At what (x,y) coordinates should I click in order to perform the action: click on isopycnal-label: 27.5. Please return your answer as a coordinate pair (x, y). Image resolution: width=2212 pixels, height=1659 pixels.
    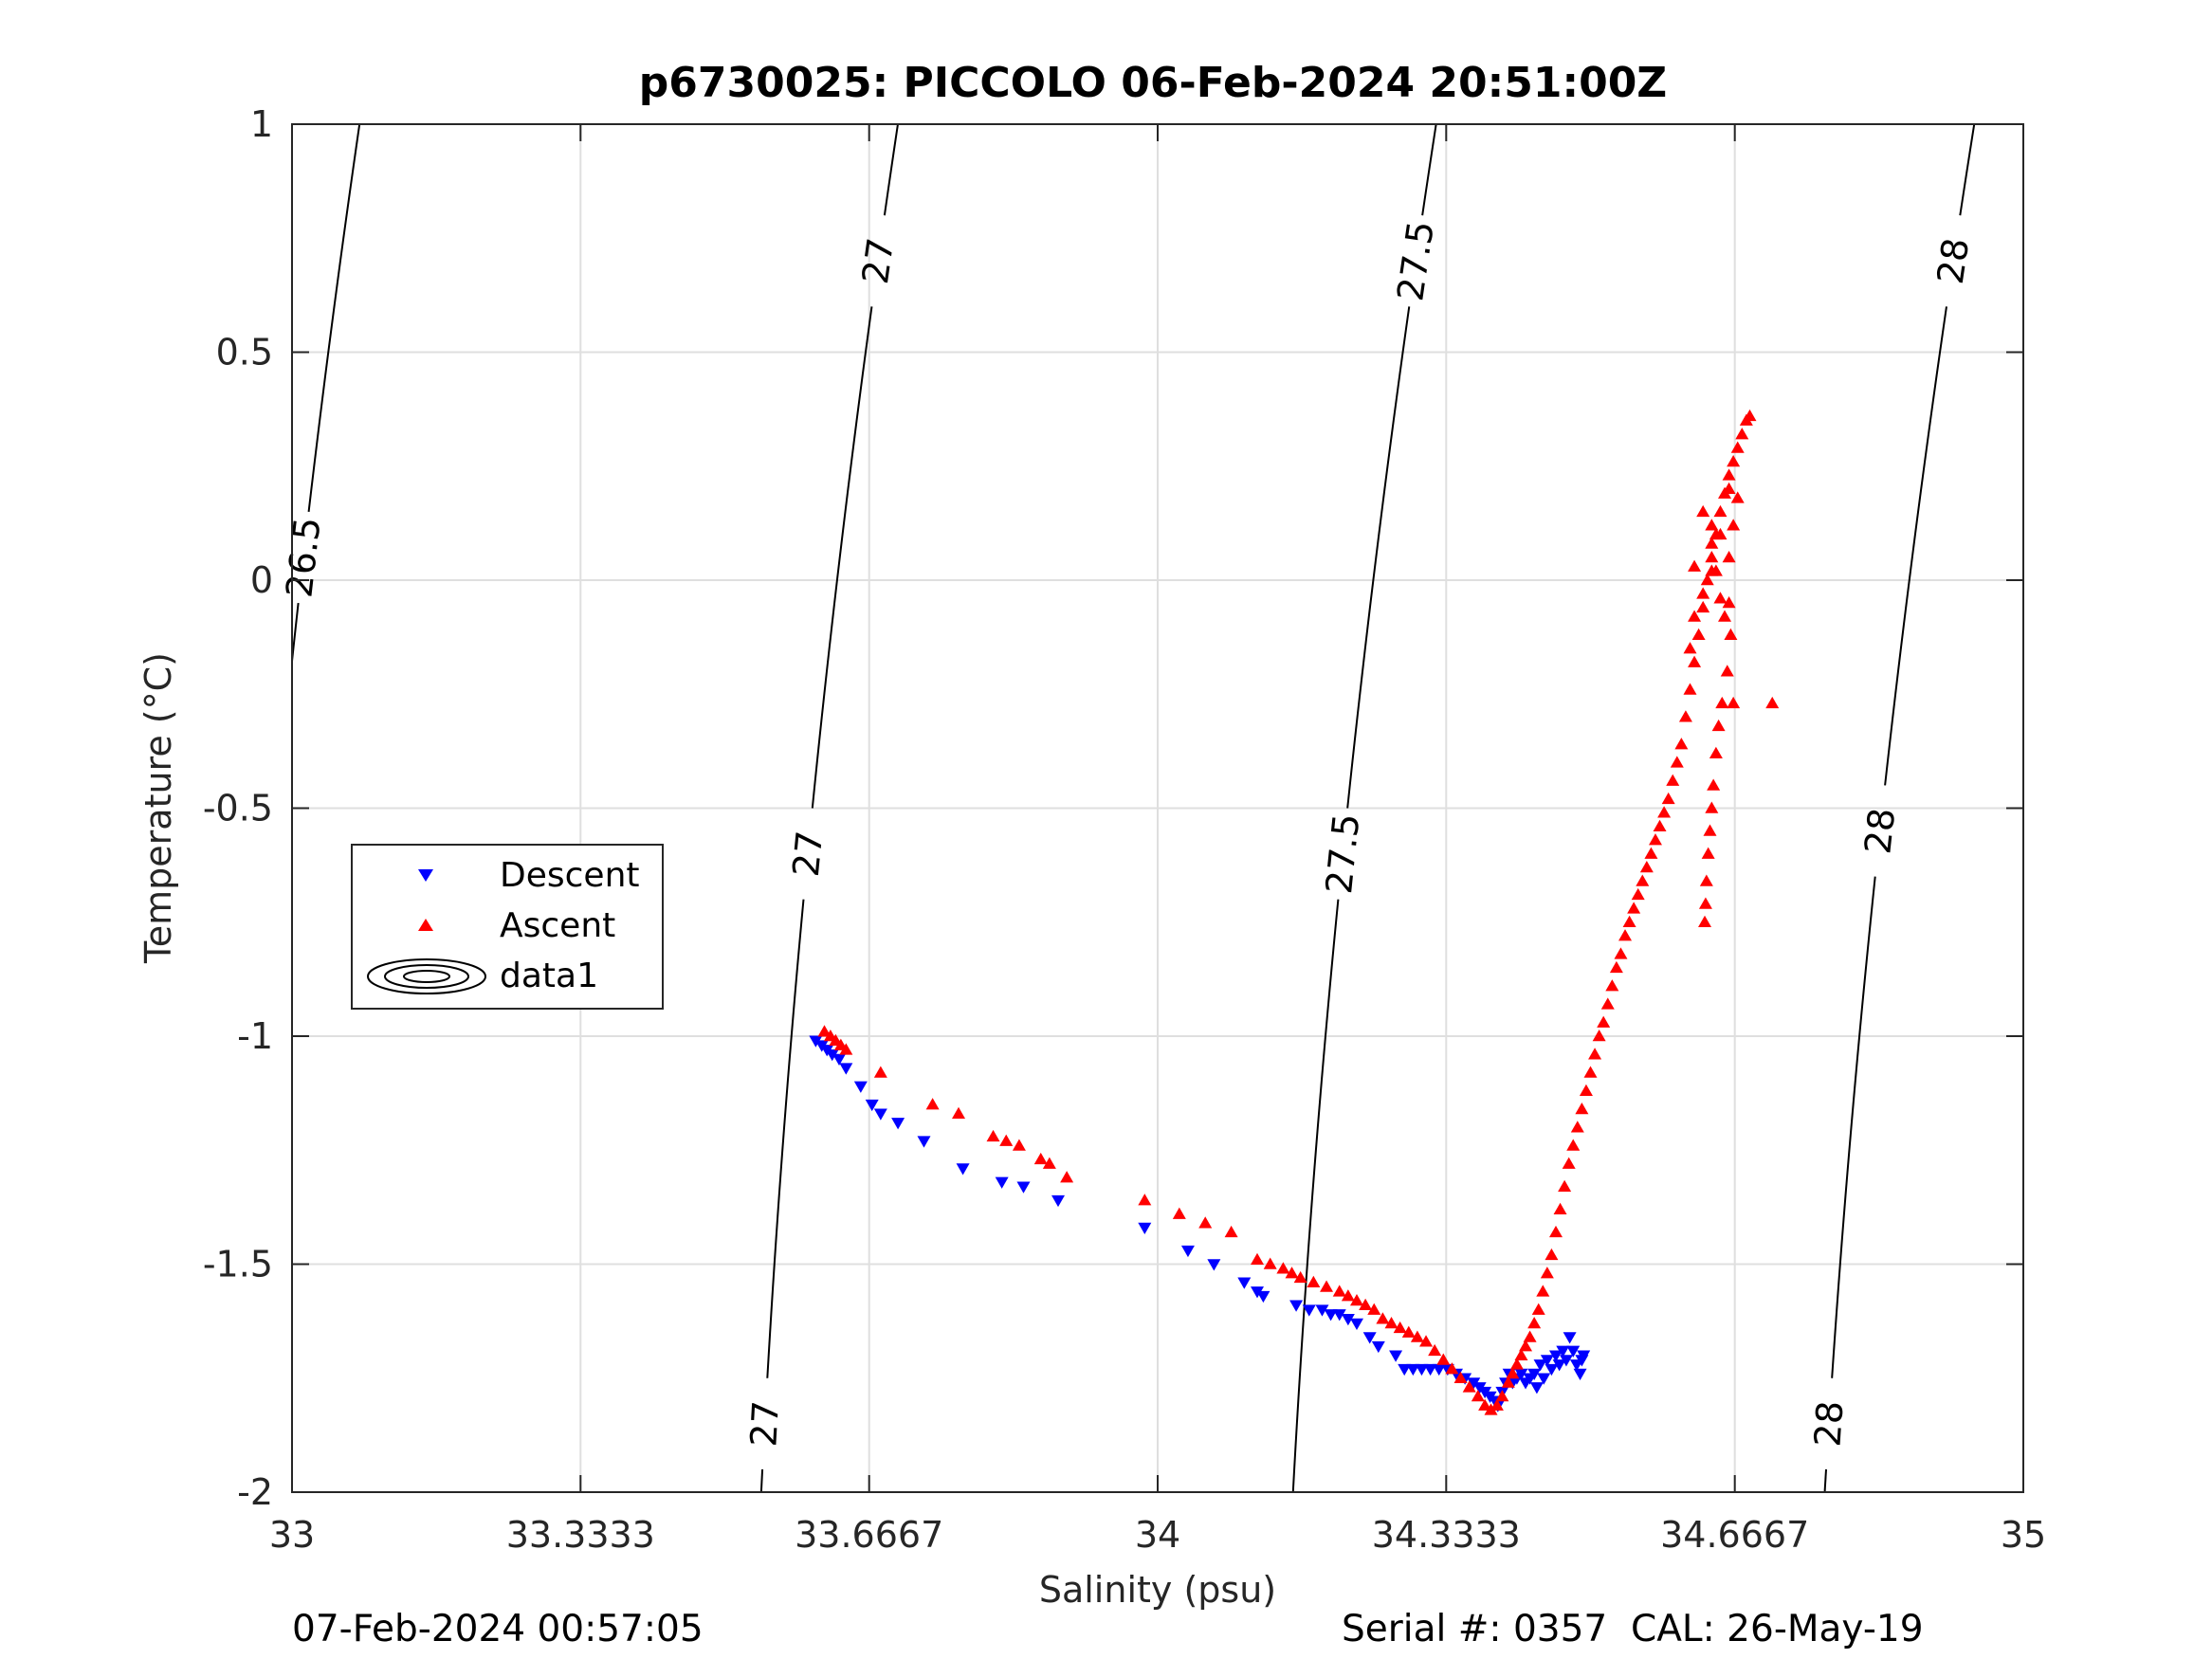
    Looking at the image, I should click on (1415, 260).